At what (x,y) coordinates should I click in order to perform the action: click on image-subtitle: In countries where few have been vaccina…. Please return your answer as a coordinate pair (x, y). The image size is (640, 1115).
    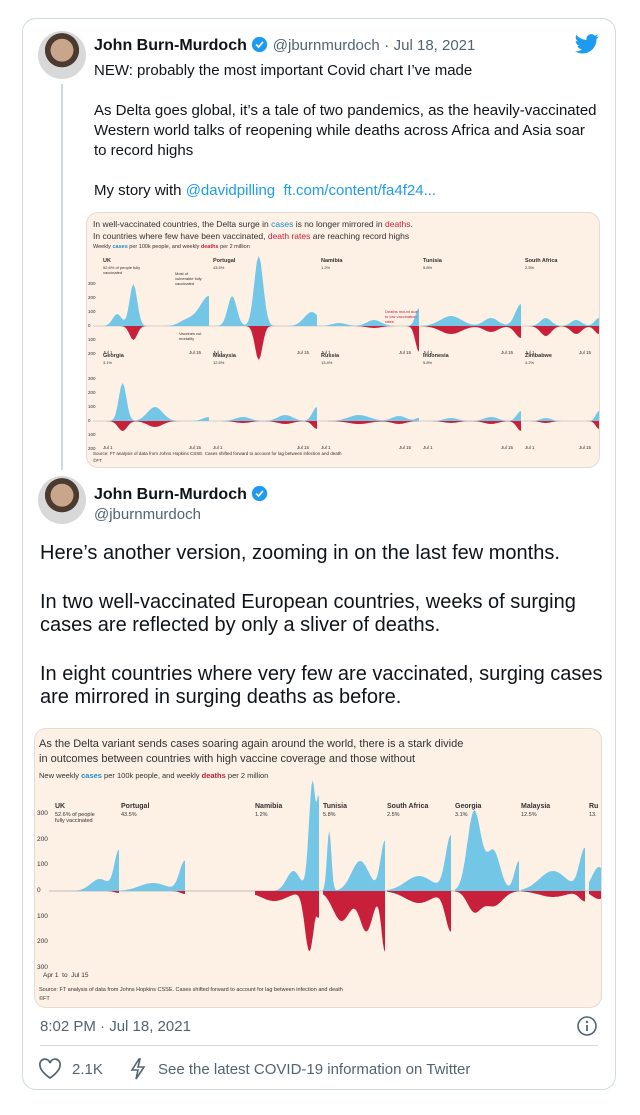
    Looking at the image, I should click on (251, 236).